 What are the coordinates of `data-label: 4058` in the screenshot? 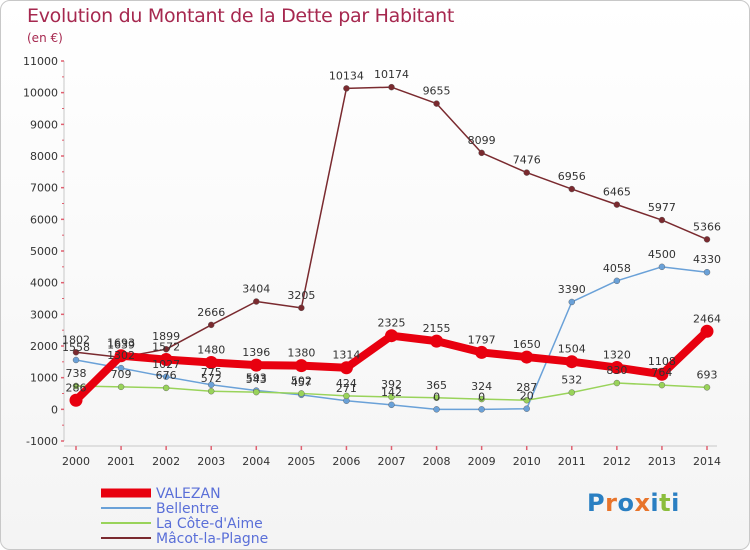 It's located at (617, 268).